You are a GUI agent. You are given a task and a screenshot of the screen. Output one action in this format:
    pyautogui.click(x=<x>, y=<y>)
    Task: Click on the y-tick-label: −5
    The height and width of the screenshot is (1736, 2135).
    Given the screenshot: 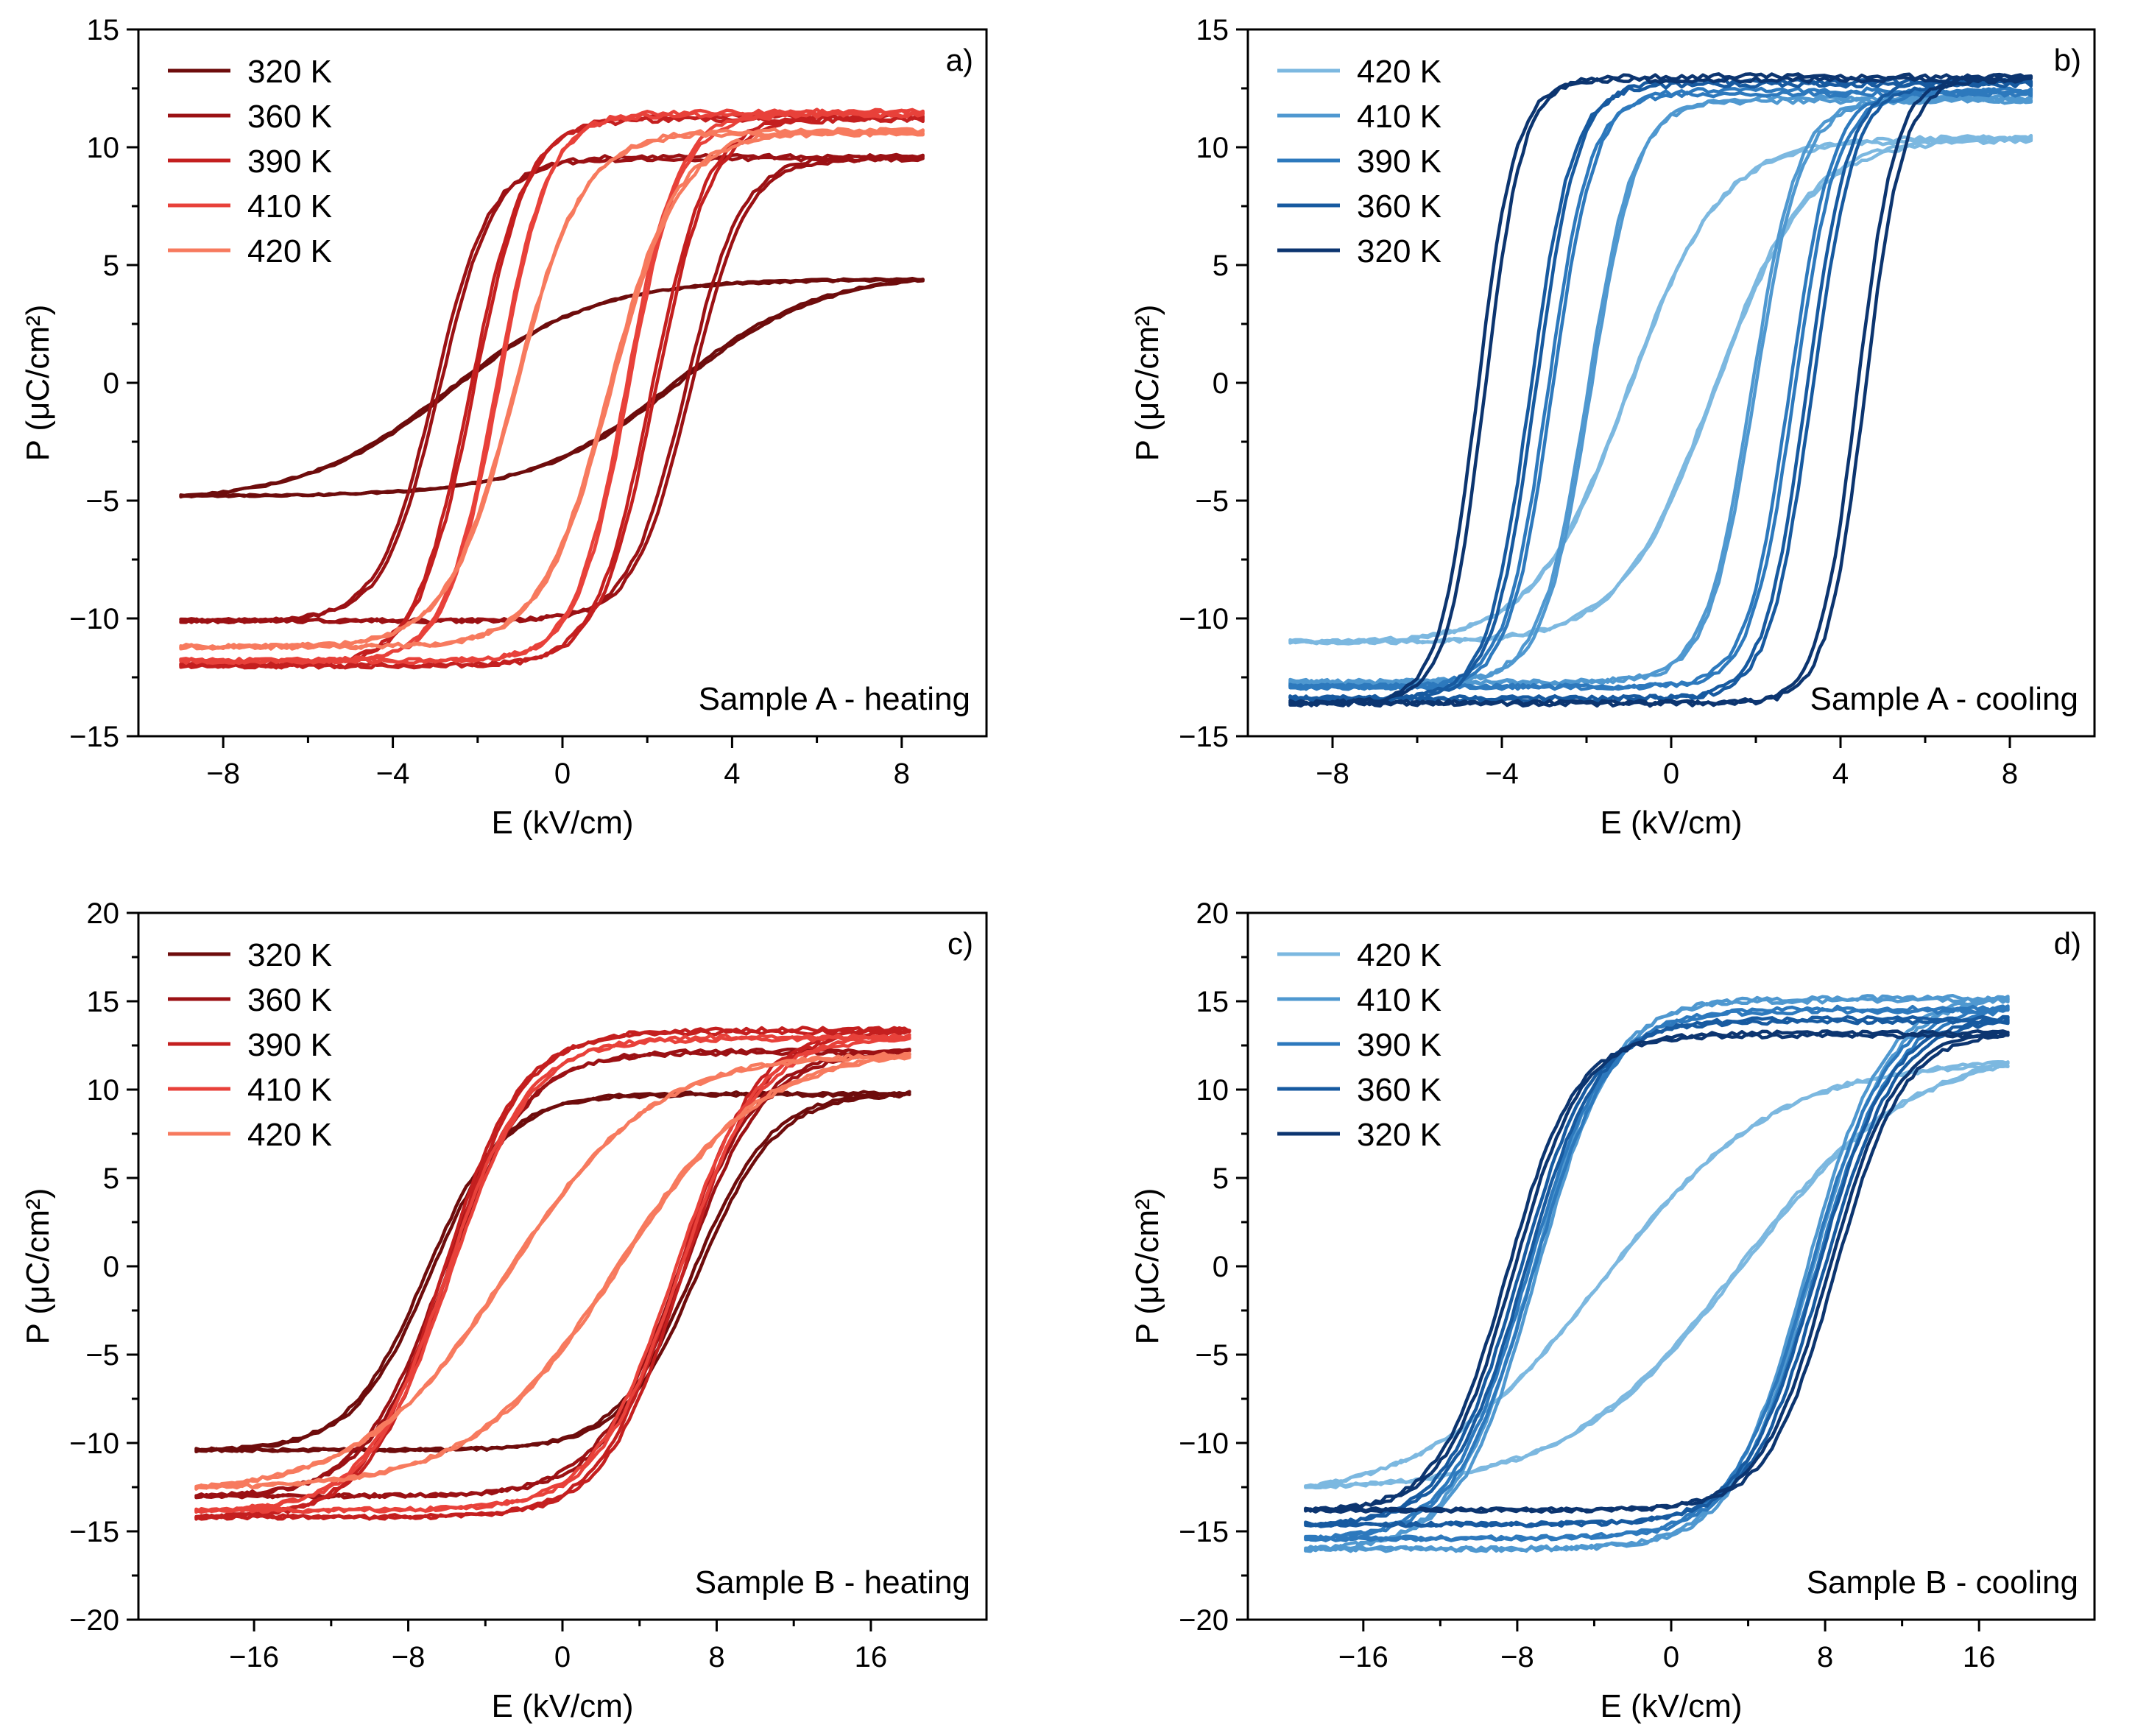 What is the action you would take?
    pyautogui.click(x=102, y=1356)
    